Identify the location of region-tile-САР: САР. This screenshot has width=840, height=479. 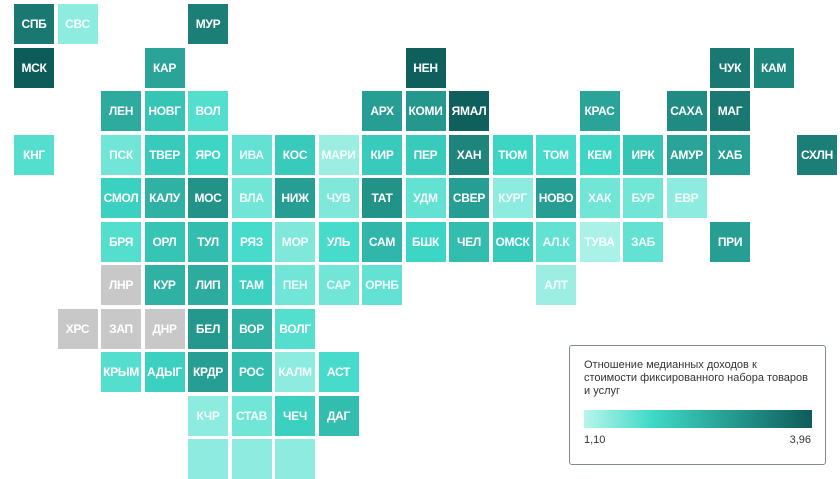
(338, 285).